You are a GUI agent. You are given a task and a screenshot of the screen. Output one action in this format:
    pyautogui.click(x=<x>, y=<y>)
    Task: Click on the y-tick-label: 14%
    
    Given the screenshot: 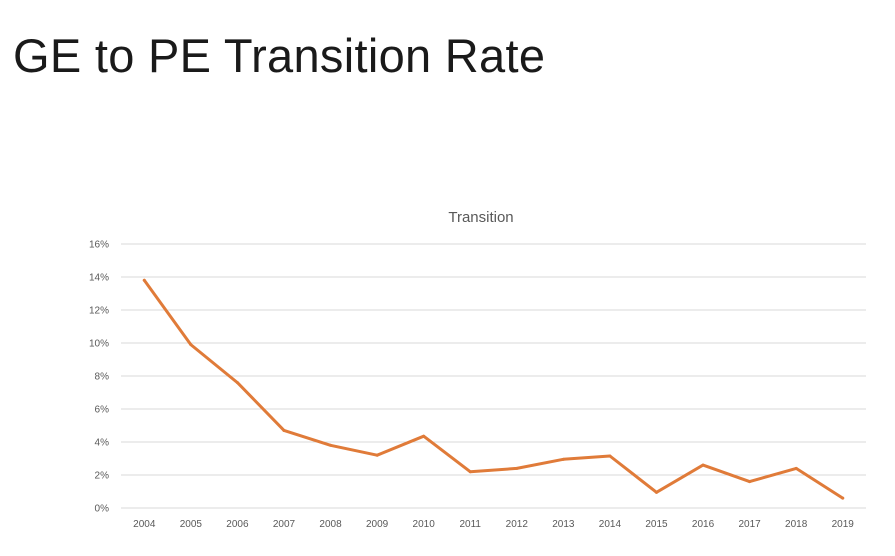 What is the action you would take?
    pyautogui.click(x=99, y=278)
    